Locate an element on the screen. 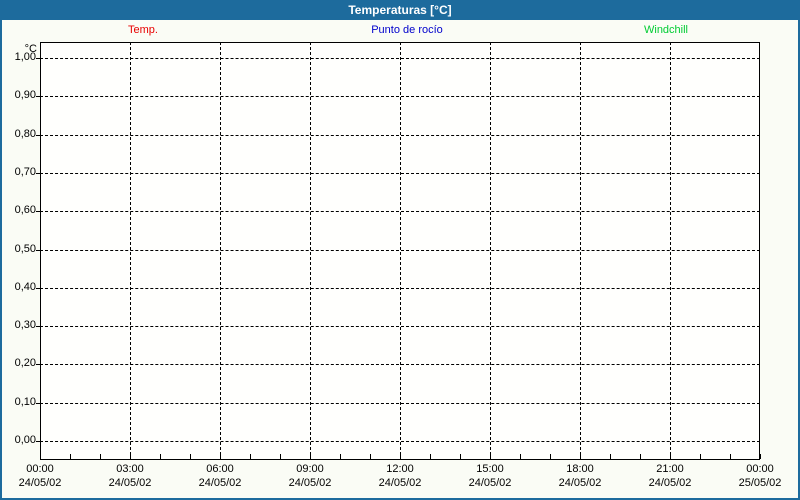 This screenshot has height=500, width=800. chart-legend: Temp. Punto de rocío Windchill is located at coordinates (400, 32).